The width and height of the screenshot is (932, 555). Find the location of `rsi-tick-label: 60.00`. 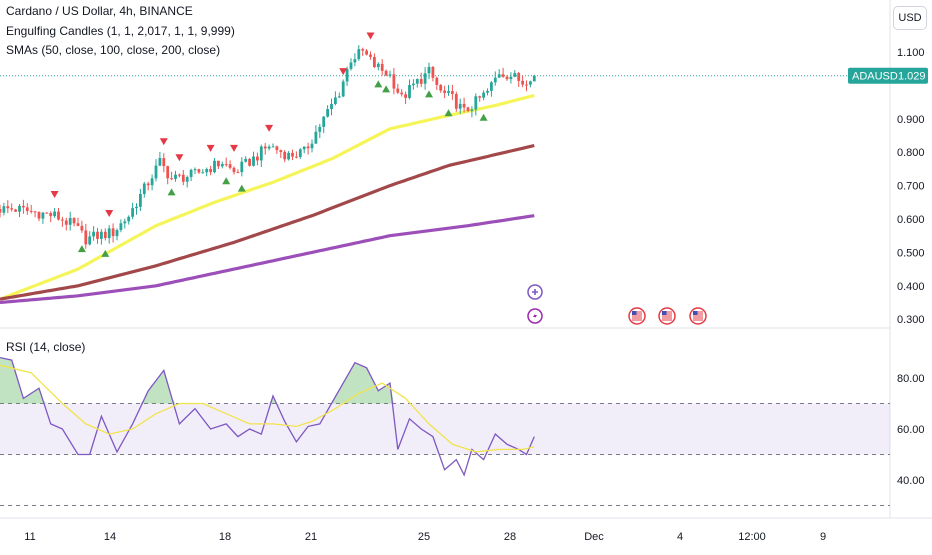

rsi-tick-label: 60.00 is located at coordinates (911, 430).